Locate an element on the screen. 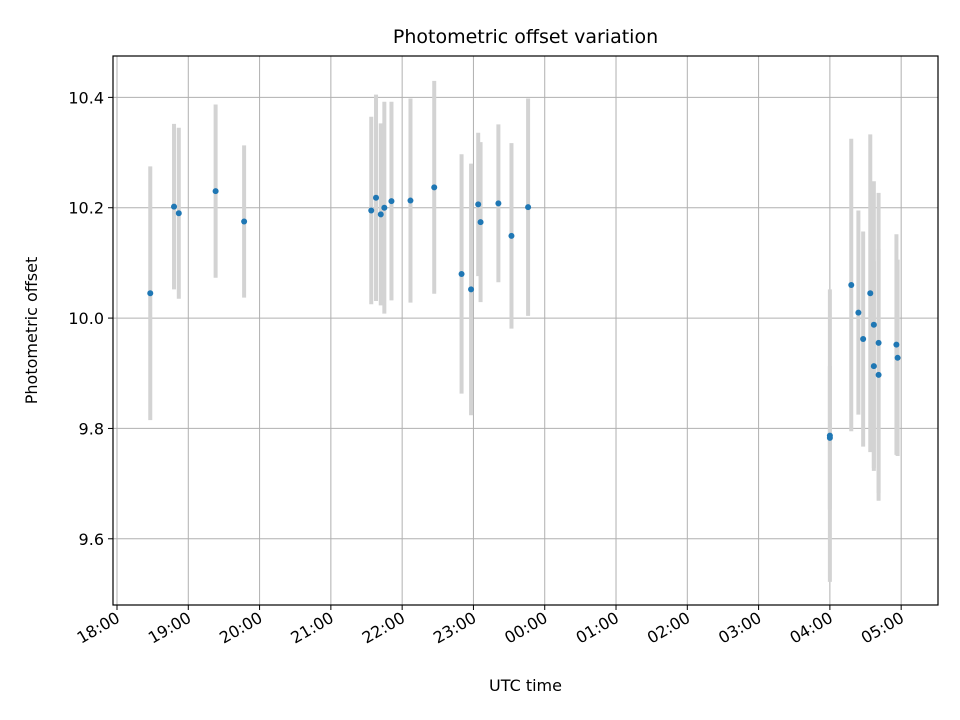  chart-title: Photometric offset variation is located at coordinates (525, 37).